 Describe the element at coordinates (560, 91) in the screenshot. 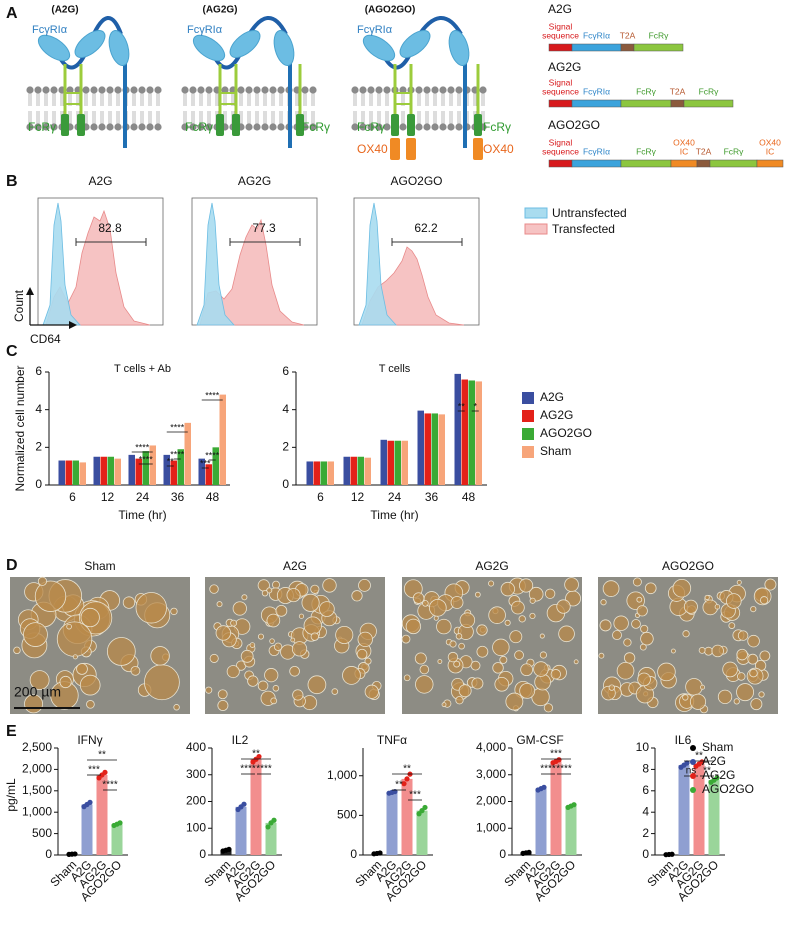

I see `segment-label: sequence` at that location.